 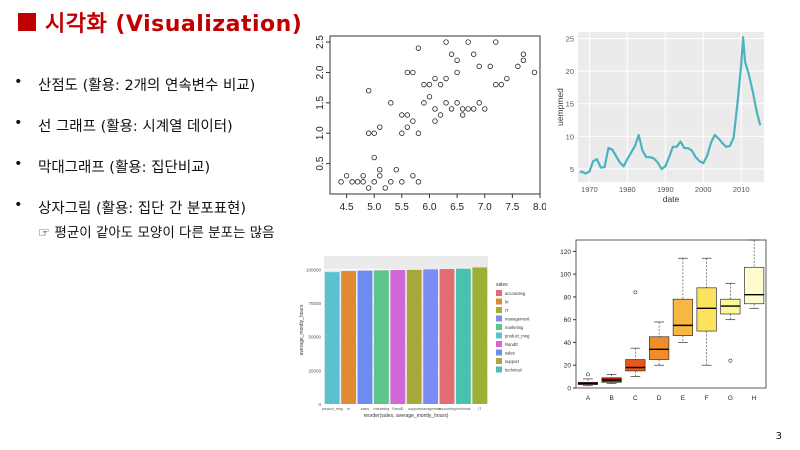 I want to click on x-tick-label: sales, so click(x=365, y=409).